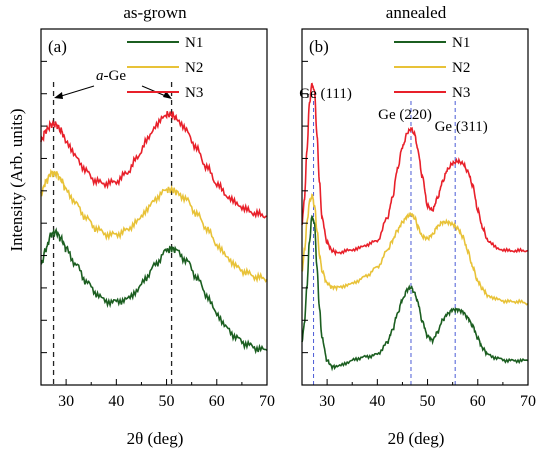 The width and height of the screenshot is (550, 455). What do you see at coordinates (76, 91) in the screenshot?
I see `annotation-arrow-left` at bounding box center [76, 91].